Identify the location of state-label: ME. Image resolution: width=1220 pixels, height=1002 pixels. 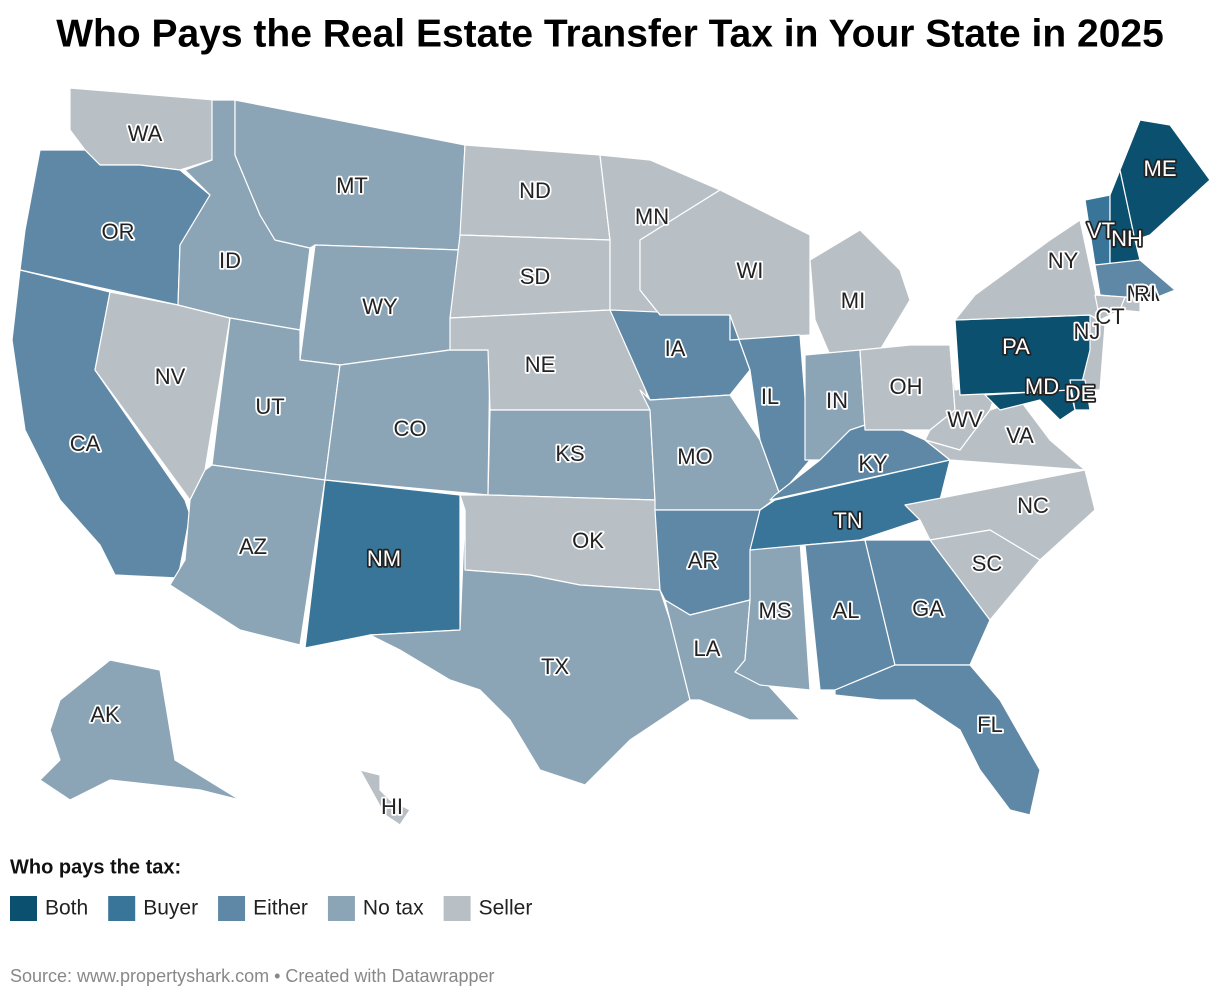
(1160, 168).